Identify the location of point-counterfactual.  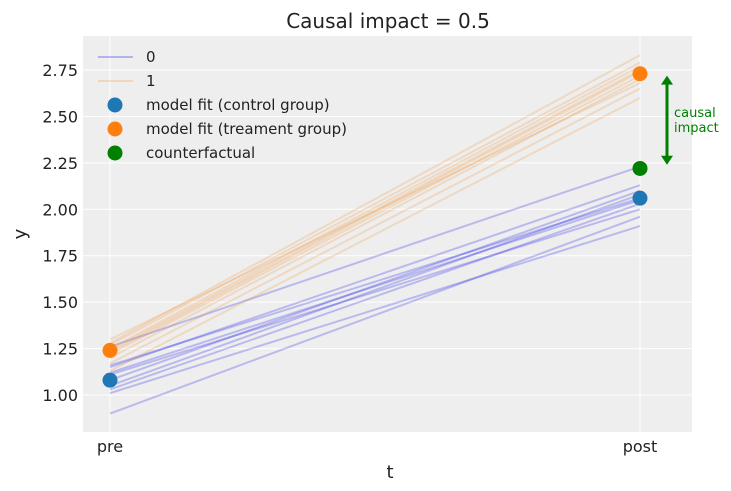
(640, 168).